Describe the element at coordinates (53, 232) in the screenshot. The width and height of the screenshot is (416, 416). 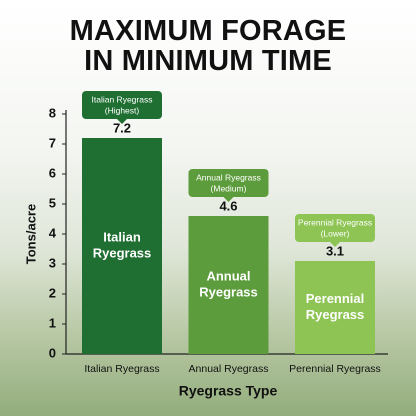
I see `y-tick-label: 4` at that location.